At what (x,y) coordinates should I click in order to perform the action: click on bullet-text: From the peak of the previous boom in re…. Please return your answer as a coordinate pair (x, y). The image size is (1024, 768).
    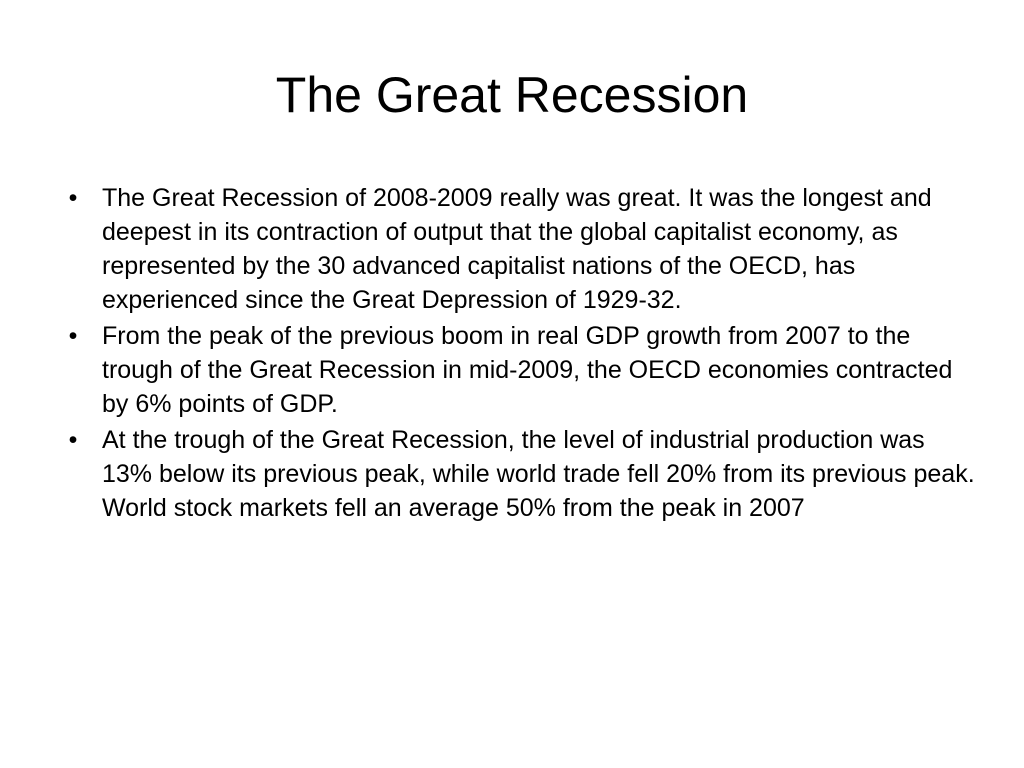
    Looking at the image, I should click on (527, 370).